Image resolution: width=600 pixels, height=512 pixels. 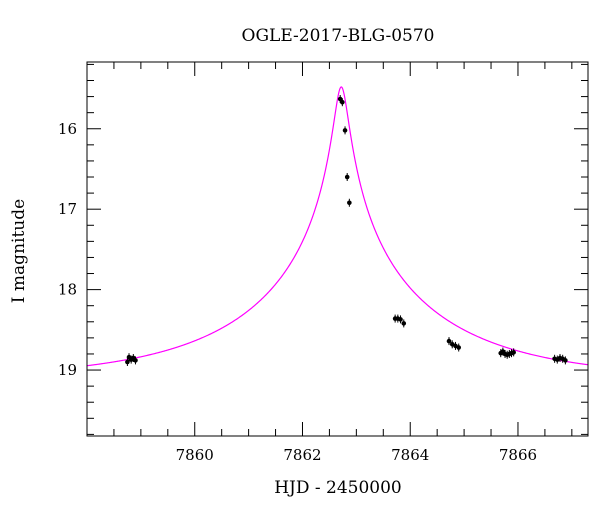 I want to click on chart-title: OGLE-2017-BLG-0570, so click(x=338, y=36).